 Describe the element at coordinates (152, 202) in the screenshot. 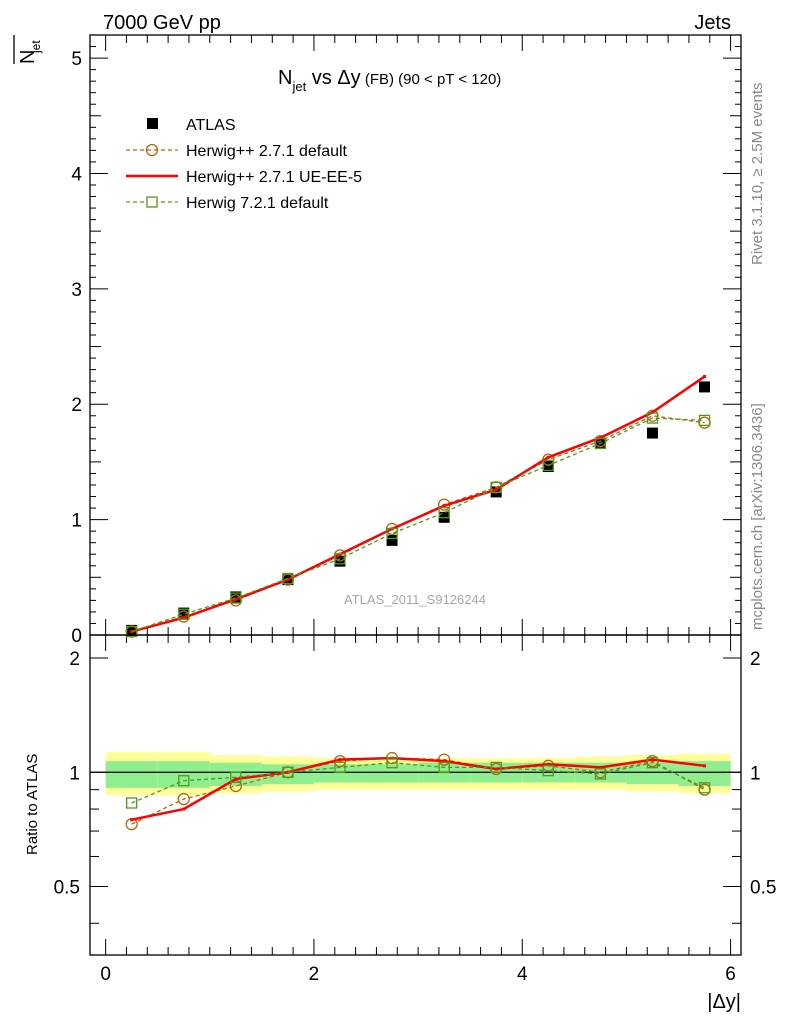

I see `legend-h721-marker` at that location.